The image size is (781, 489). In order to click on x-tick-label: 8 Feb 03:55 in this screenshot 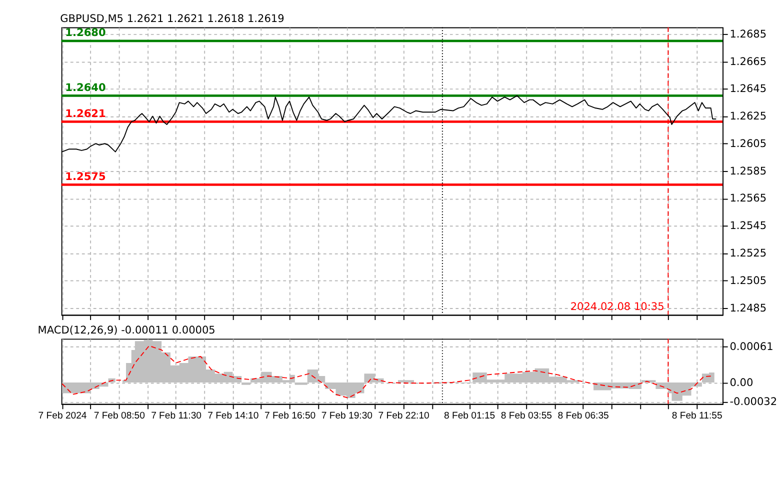, I will do `click(526, 416)`.